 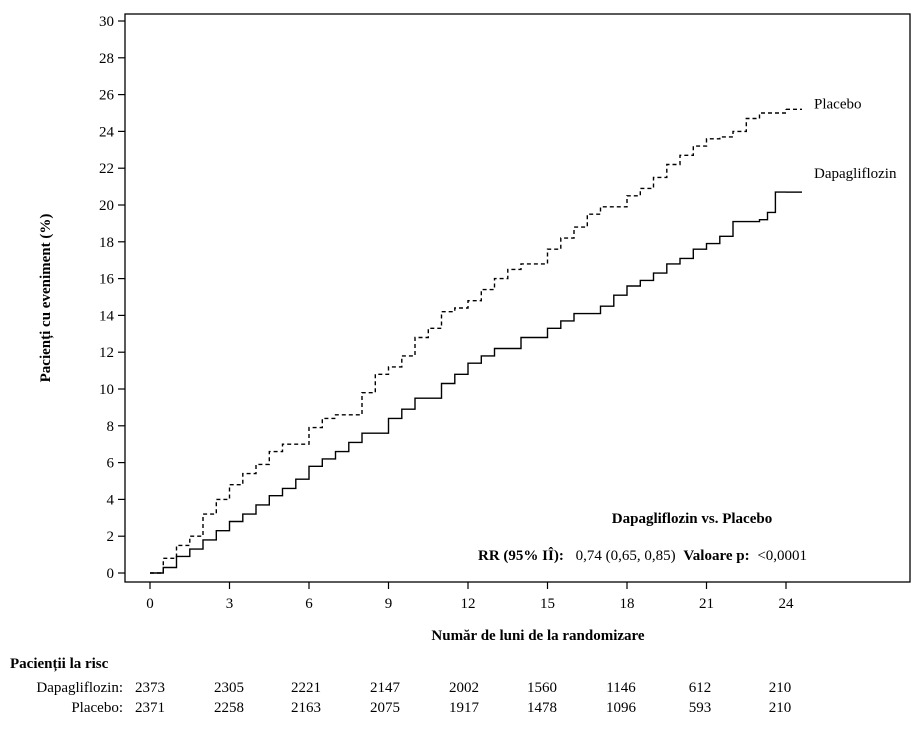 I want to click on y-tick-label-8: 8, so click(x=111, y=427).